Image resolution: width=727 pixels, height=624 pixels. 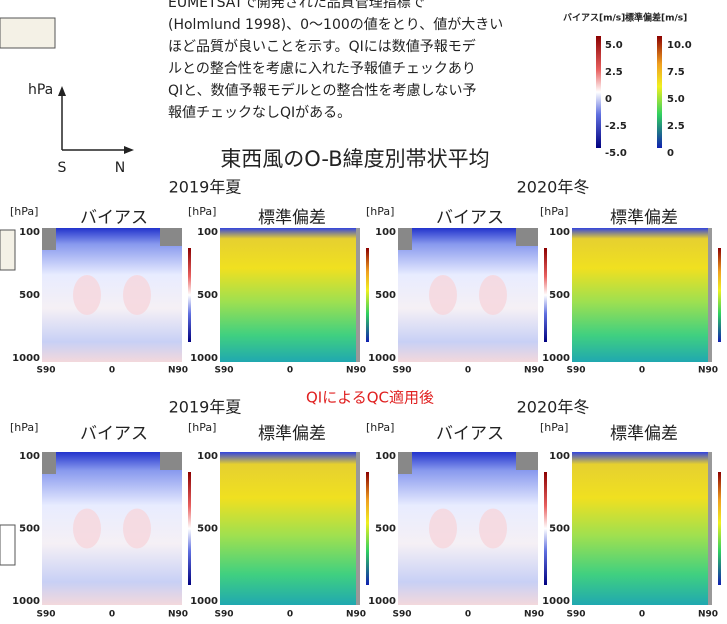 What do you see at coordinates (81, 129) in the screenshot?
I see `axis-diagram: hPa S N` at bounding box center [81, 129].